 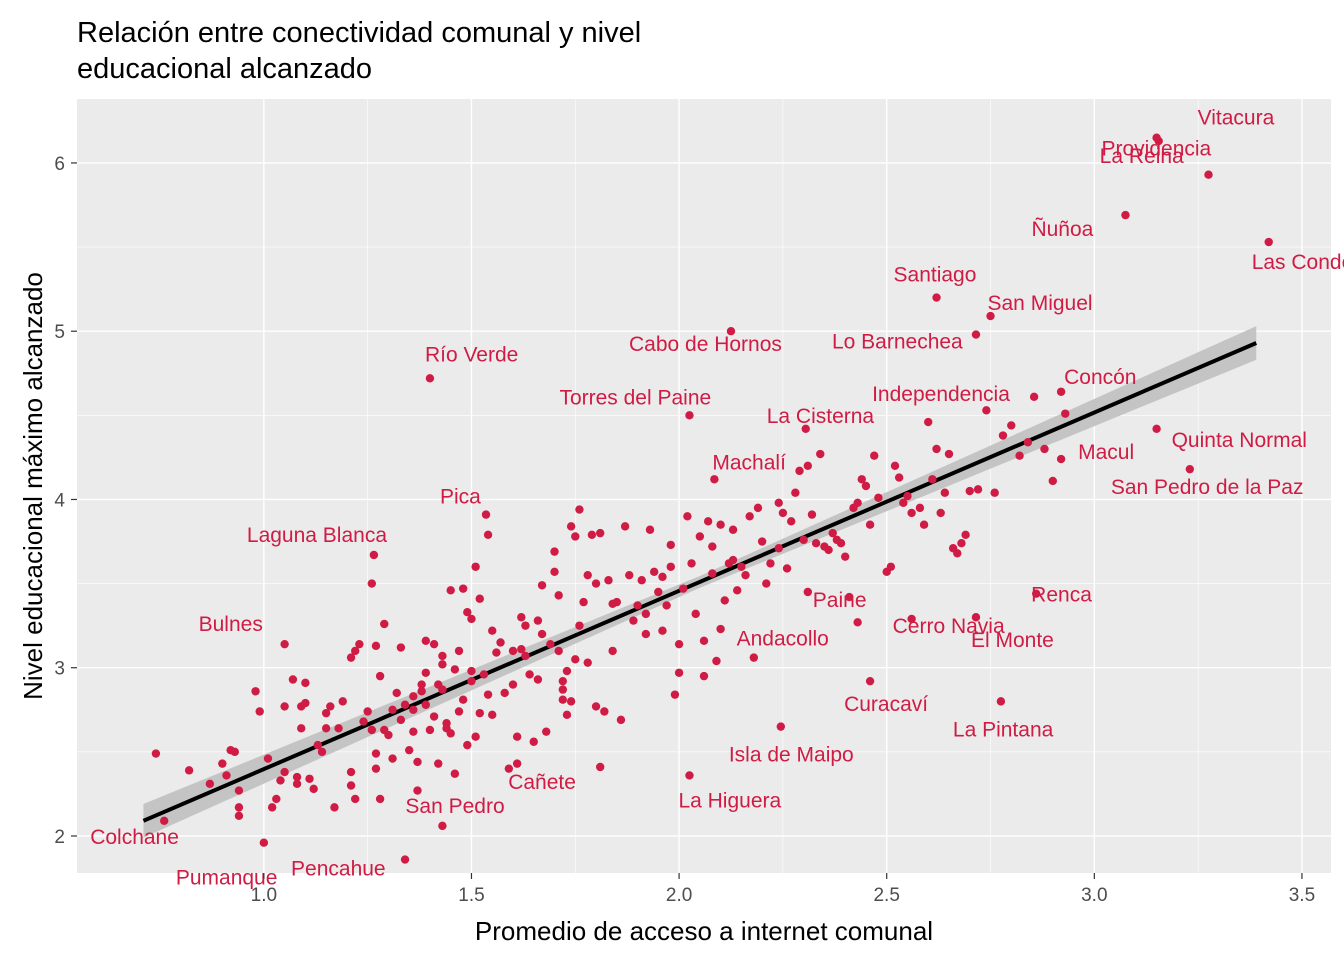 I want to click on x-axis-ticks: 1.0 1.5 2.0 2.5 3.0 3.5, so click(x=783, y=889).